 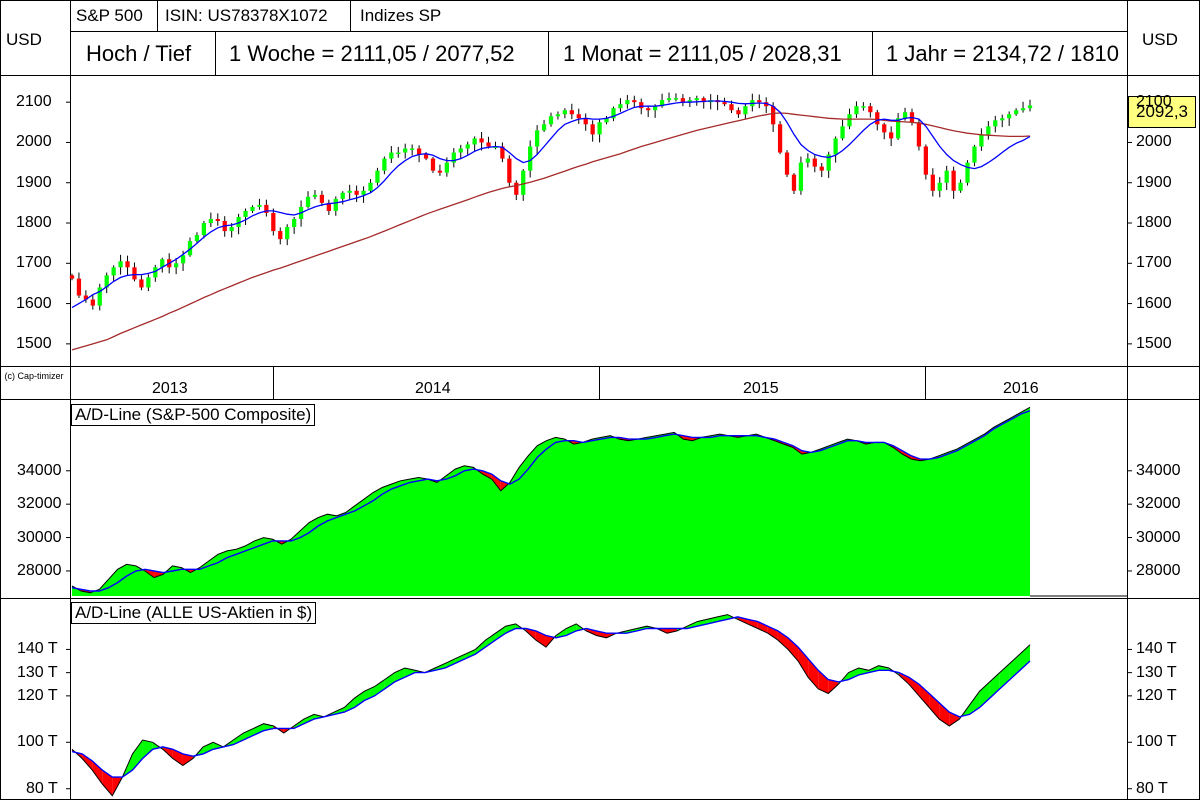 I want to click on y-tick-label-left: 32000, so click(x=39, y=504).